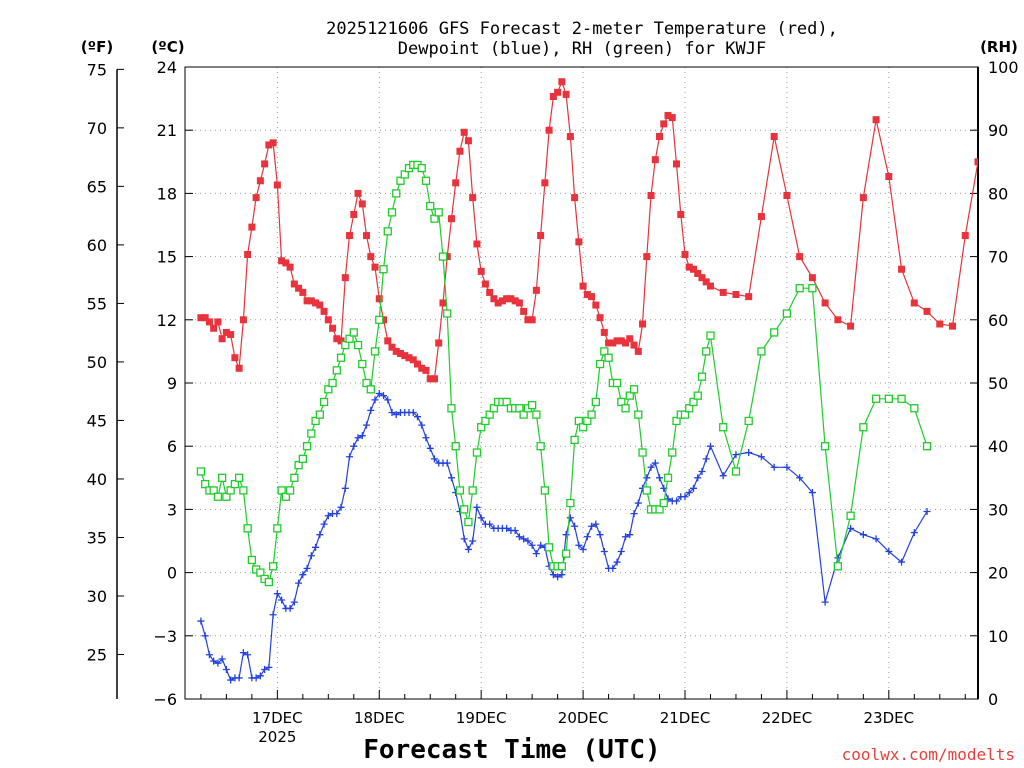 This screenshot has height=768, width=1024. Describe the element at coordinates (97, 128) in the screenshot. I see `fahrenheit-tick-label: 70` at that location.